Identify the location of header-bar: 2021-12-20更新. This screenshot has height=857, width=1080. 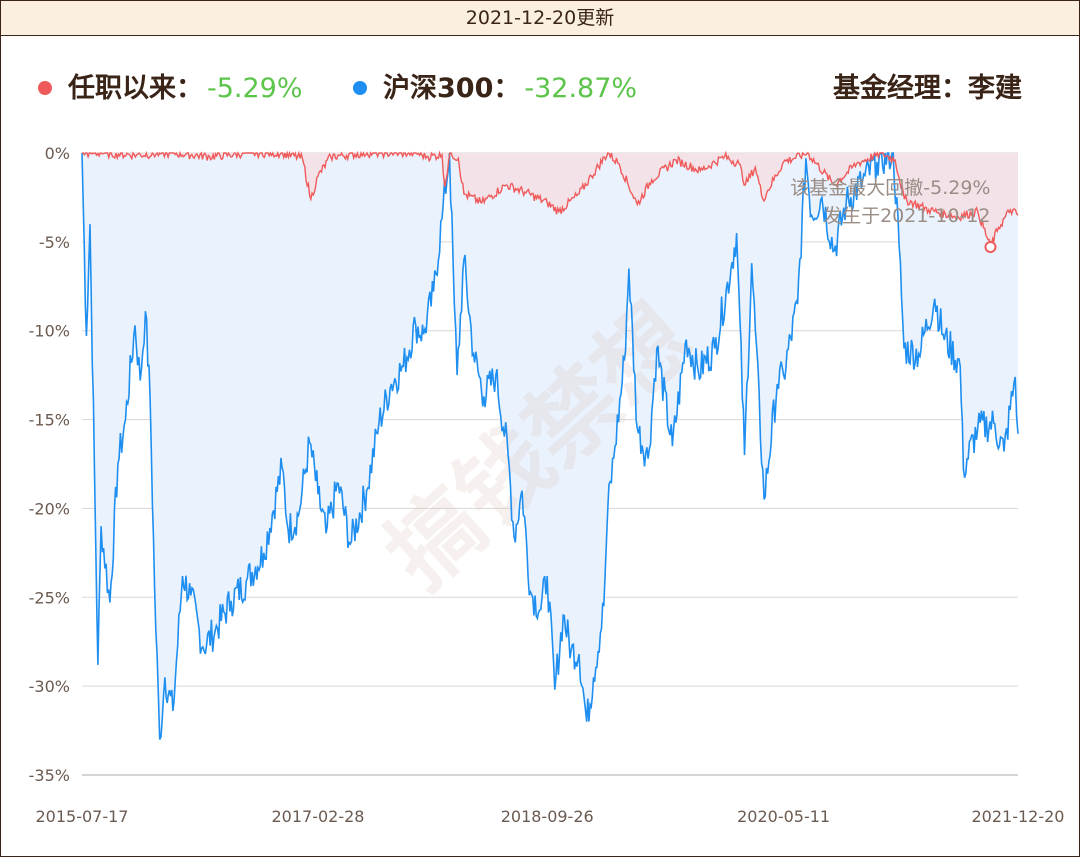
(540, 18).